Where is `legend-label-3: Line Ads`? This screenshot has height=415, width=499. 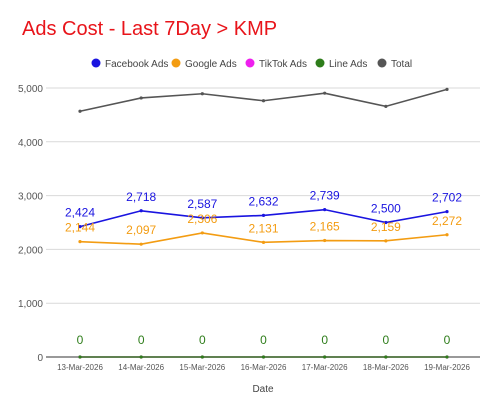 legend-label-3: Line Ads is located at coordinates (348, 64).